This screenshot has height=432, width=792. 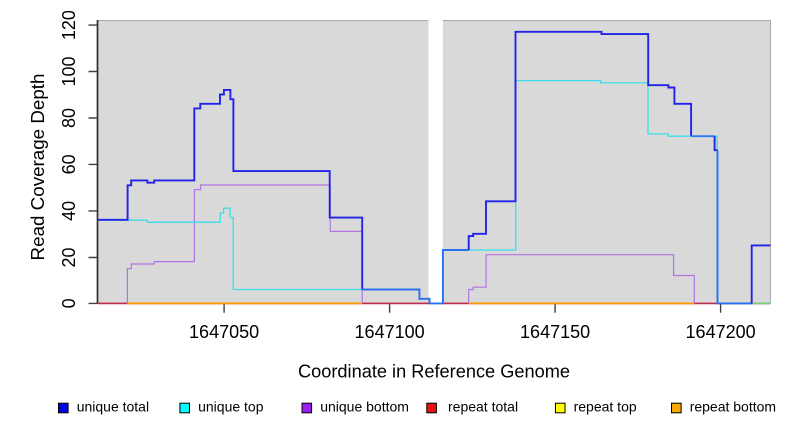 I want to click on svg-text: 0, so click(x=69, y=303).